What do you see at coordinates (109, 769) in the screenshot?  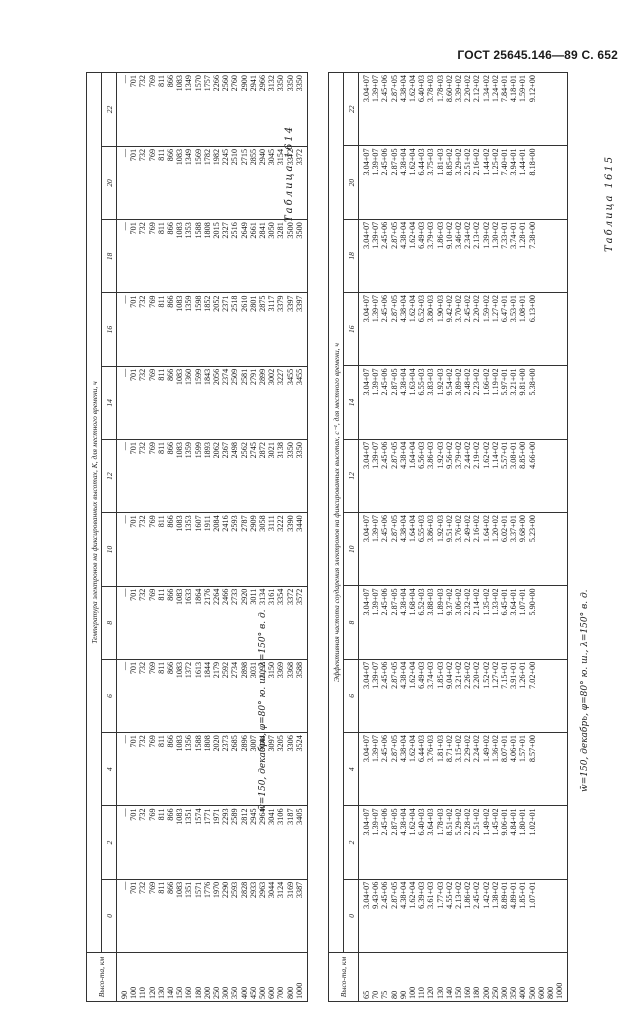 I see `table-1614-time-4: 4` at bounding box center [109, 769].